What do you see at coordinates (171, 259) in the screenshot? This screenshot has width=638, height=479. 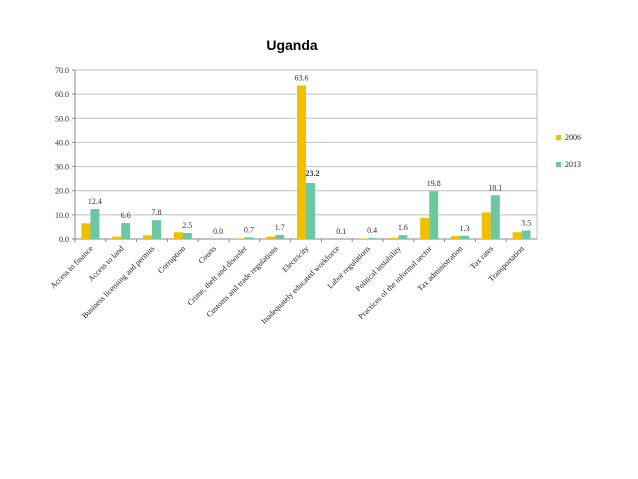 I see `category-label: Corruption` at bounding box center [171, 259].